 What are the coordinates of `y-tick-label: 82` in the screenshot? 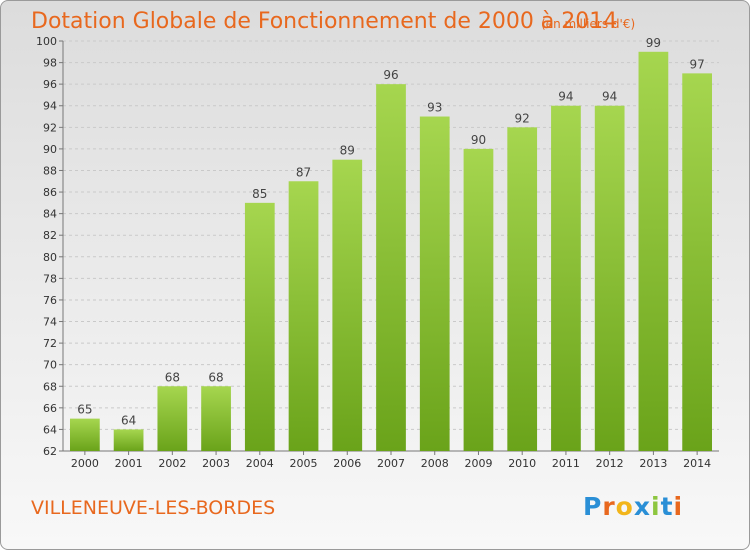 It's located at (50, 235).